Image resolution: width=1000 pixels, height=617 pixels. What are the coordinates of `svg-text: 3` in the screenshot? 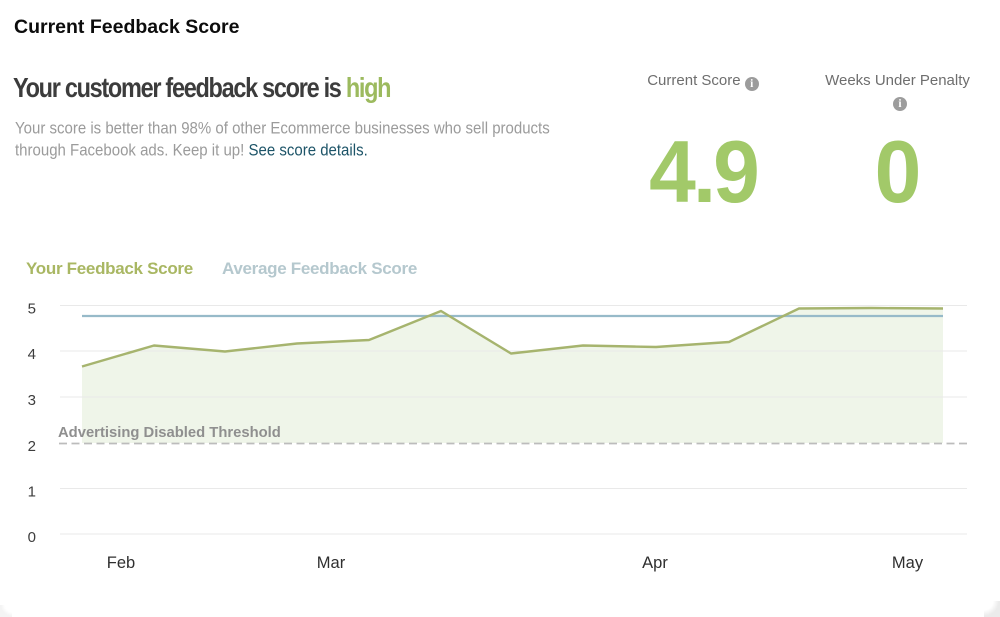 It's located at (32, 400).